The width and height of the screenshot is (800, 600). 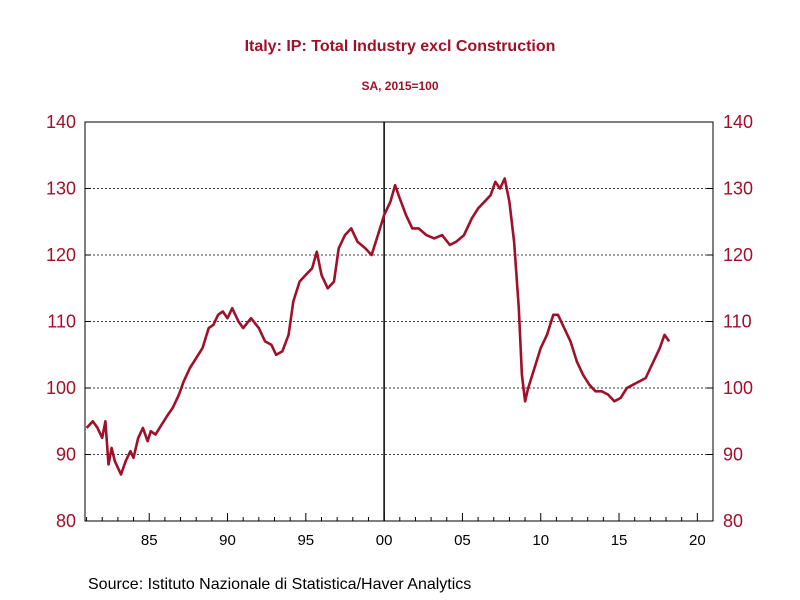 I want to click on y-tick-label-left: 120, so click(x=61, y=255).